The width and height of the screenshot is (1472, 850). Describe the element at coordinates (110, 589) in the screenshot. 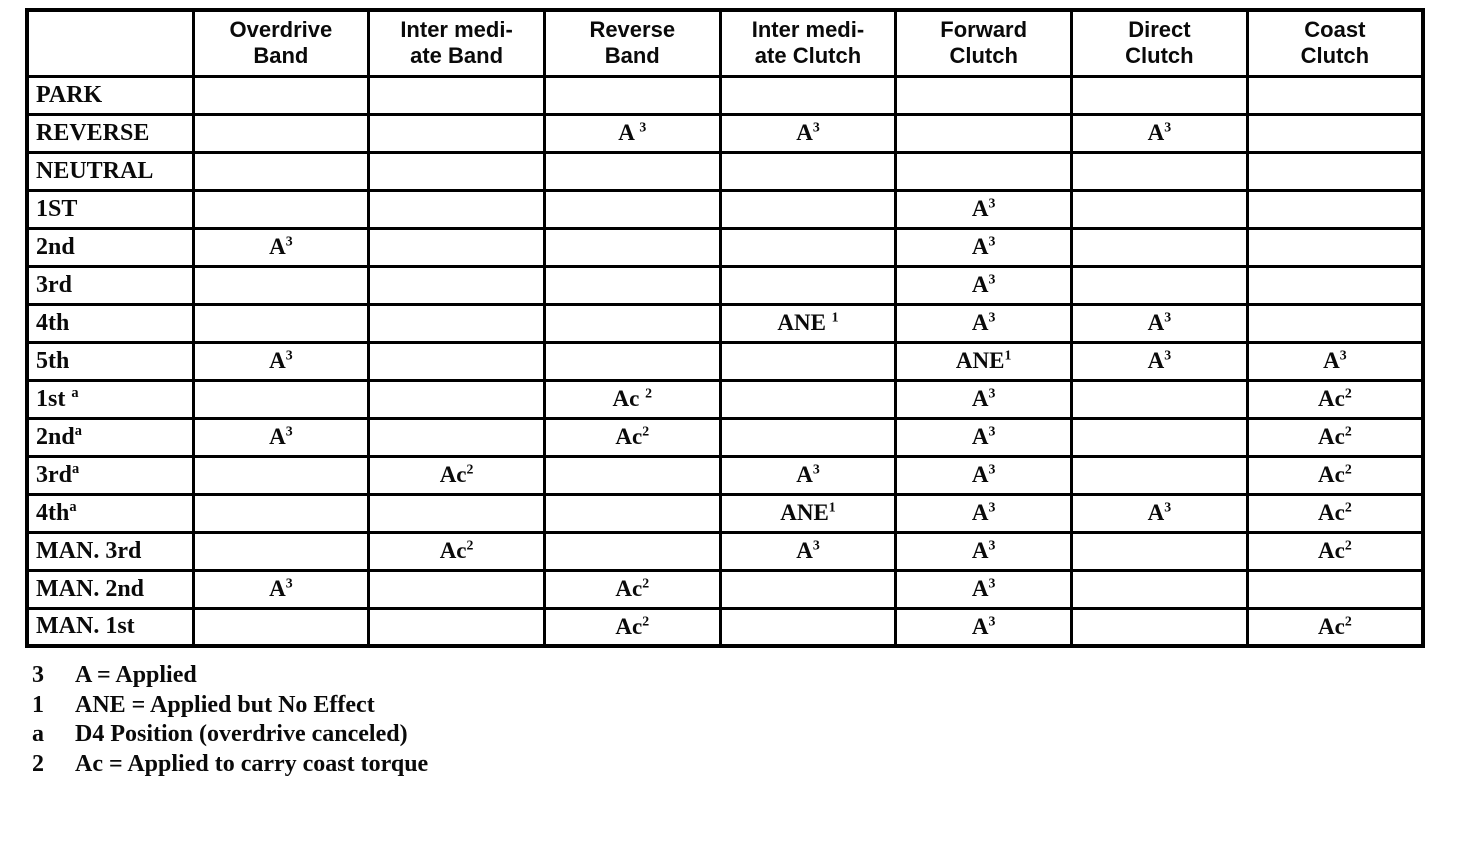

I see `row-label: MAN. 2nd` at that location.